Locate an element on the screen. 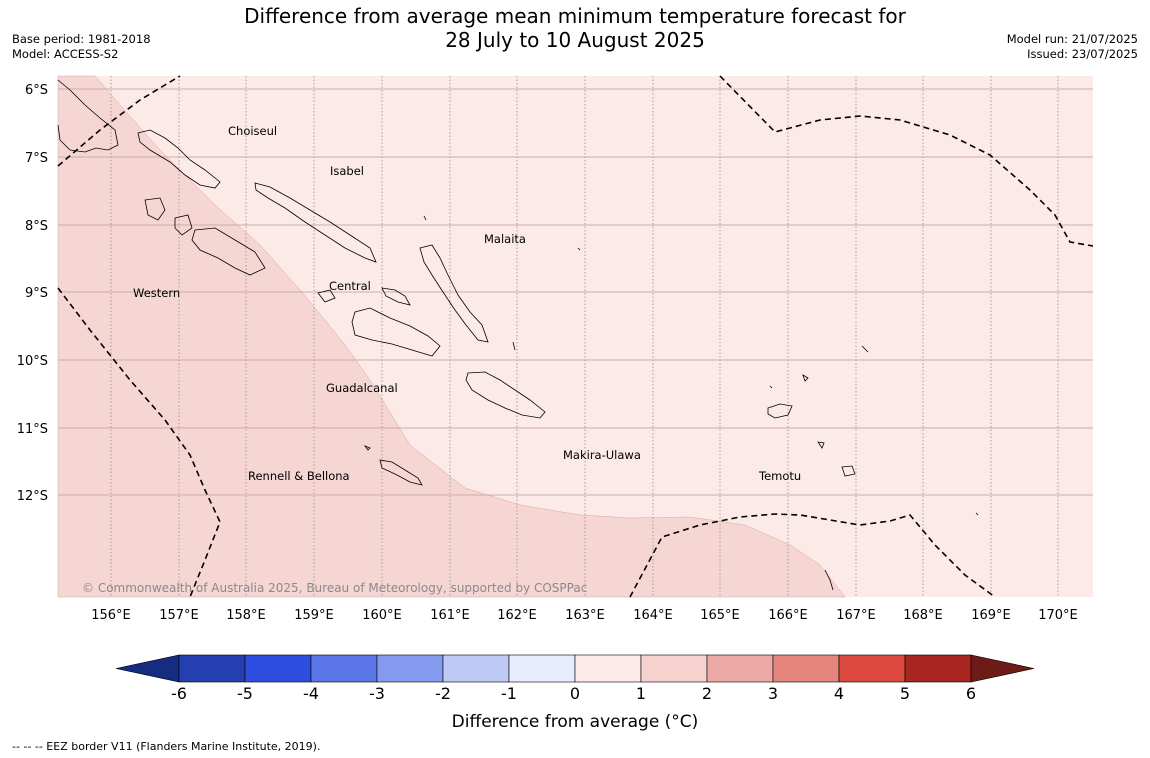  meta-left: Base period: 1981-2018 Model: ACCESS-S2 is located at coordinates (81, 47).